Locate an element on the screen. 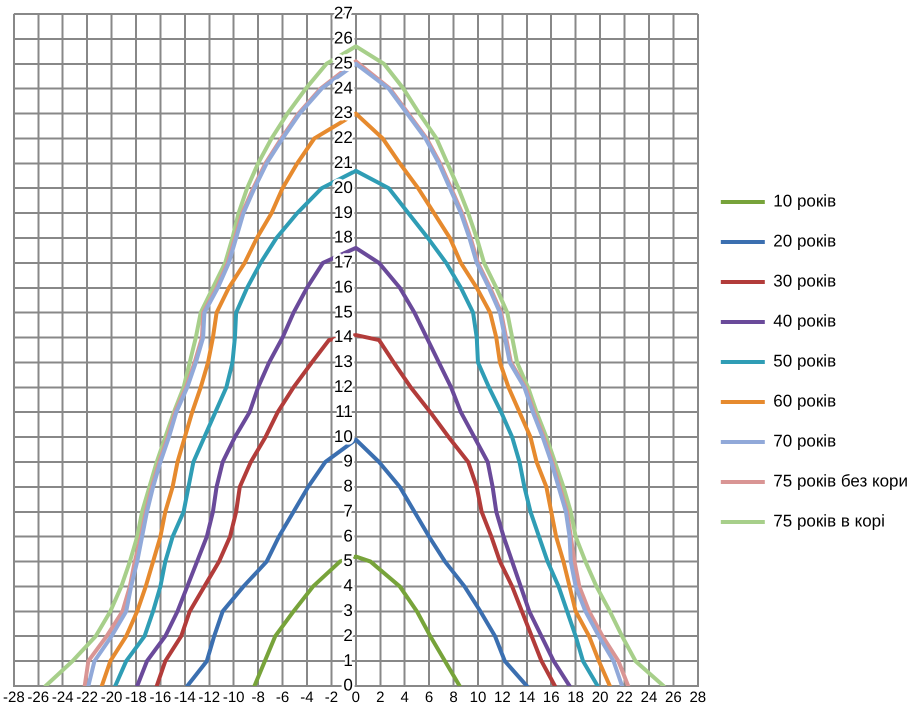 The height and width of the screenshot is (712, 922). x-tick-label: 14 is located at coordinates (527, 697).